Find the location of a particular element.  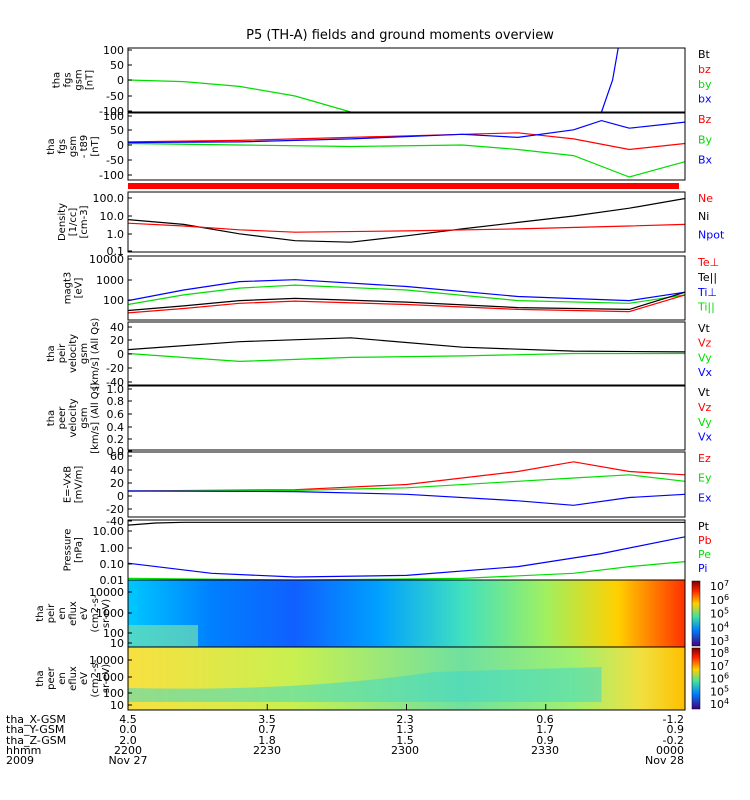

y-axis-label: eV is located at coordinates (84, 613).